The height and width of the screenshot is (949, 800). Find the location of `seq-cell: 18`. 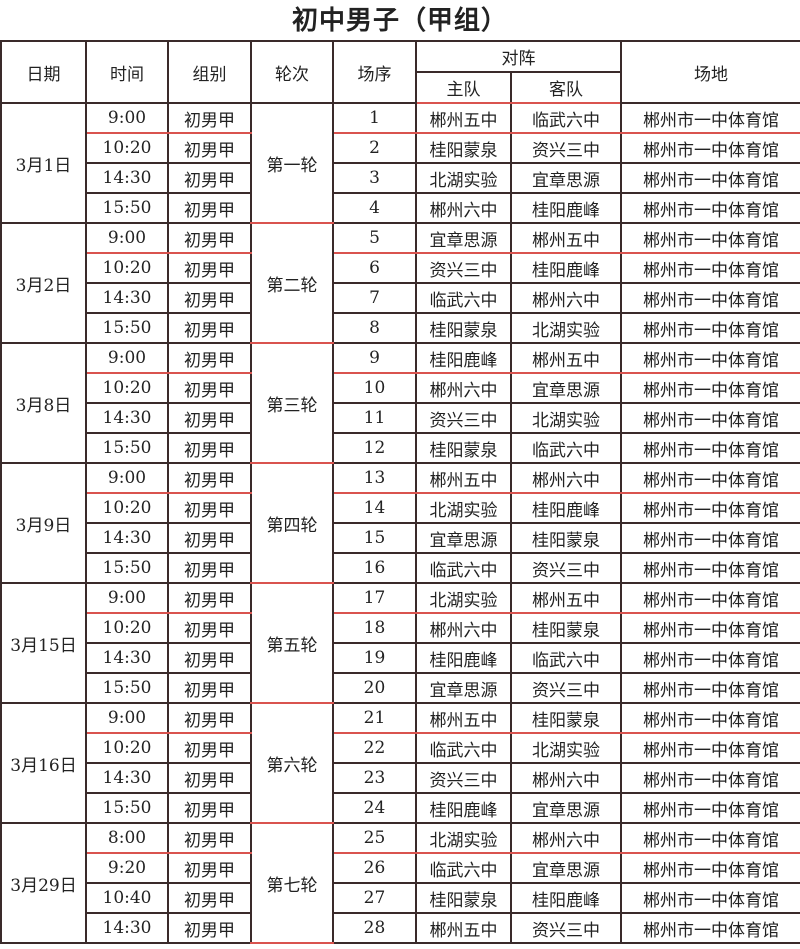

seq-cell: 18 is located at coordinates (374, 628).